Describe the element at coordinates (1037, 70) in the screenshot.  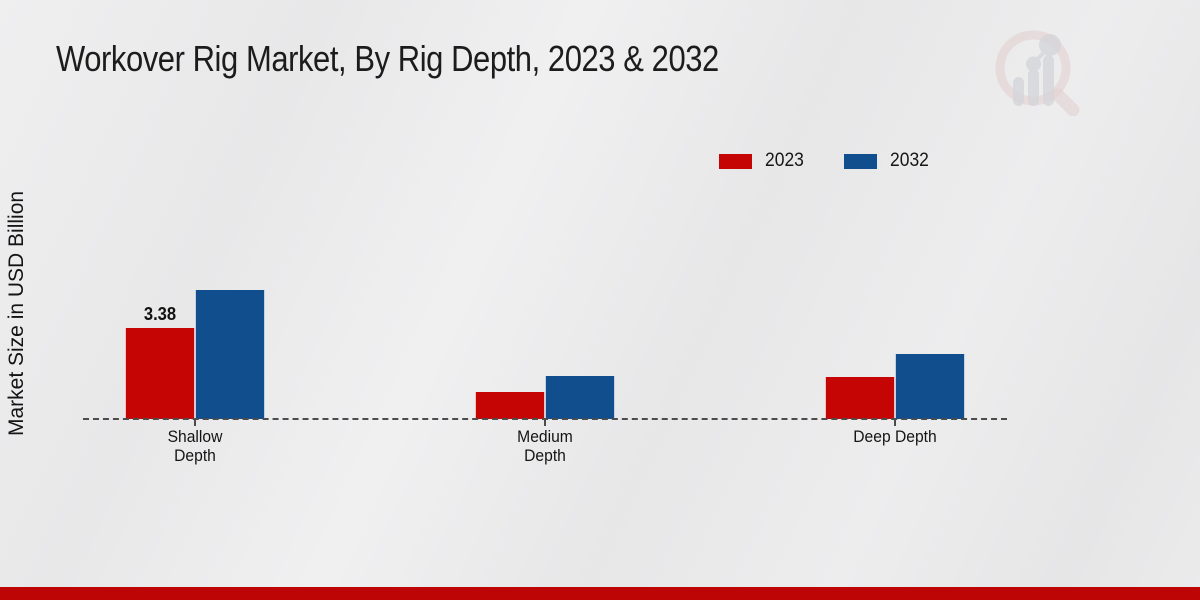
I see `logo-bar-chart-icon` at that location.